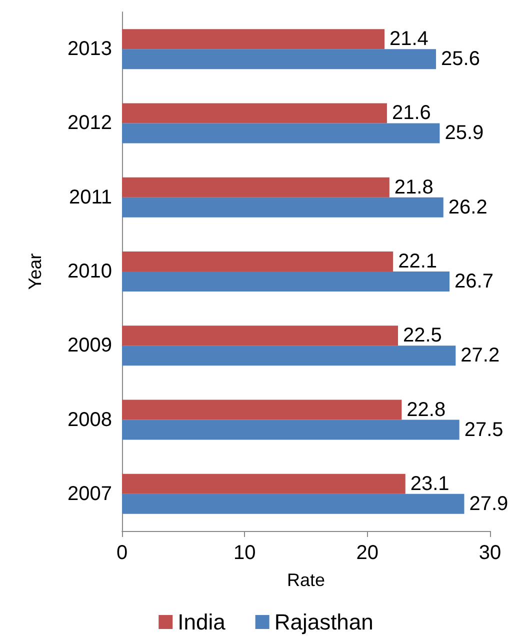 The image size is (532, 643). I want to click on data-label: 22.8, so click(426, 409).